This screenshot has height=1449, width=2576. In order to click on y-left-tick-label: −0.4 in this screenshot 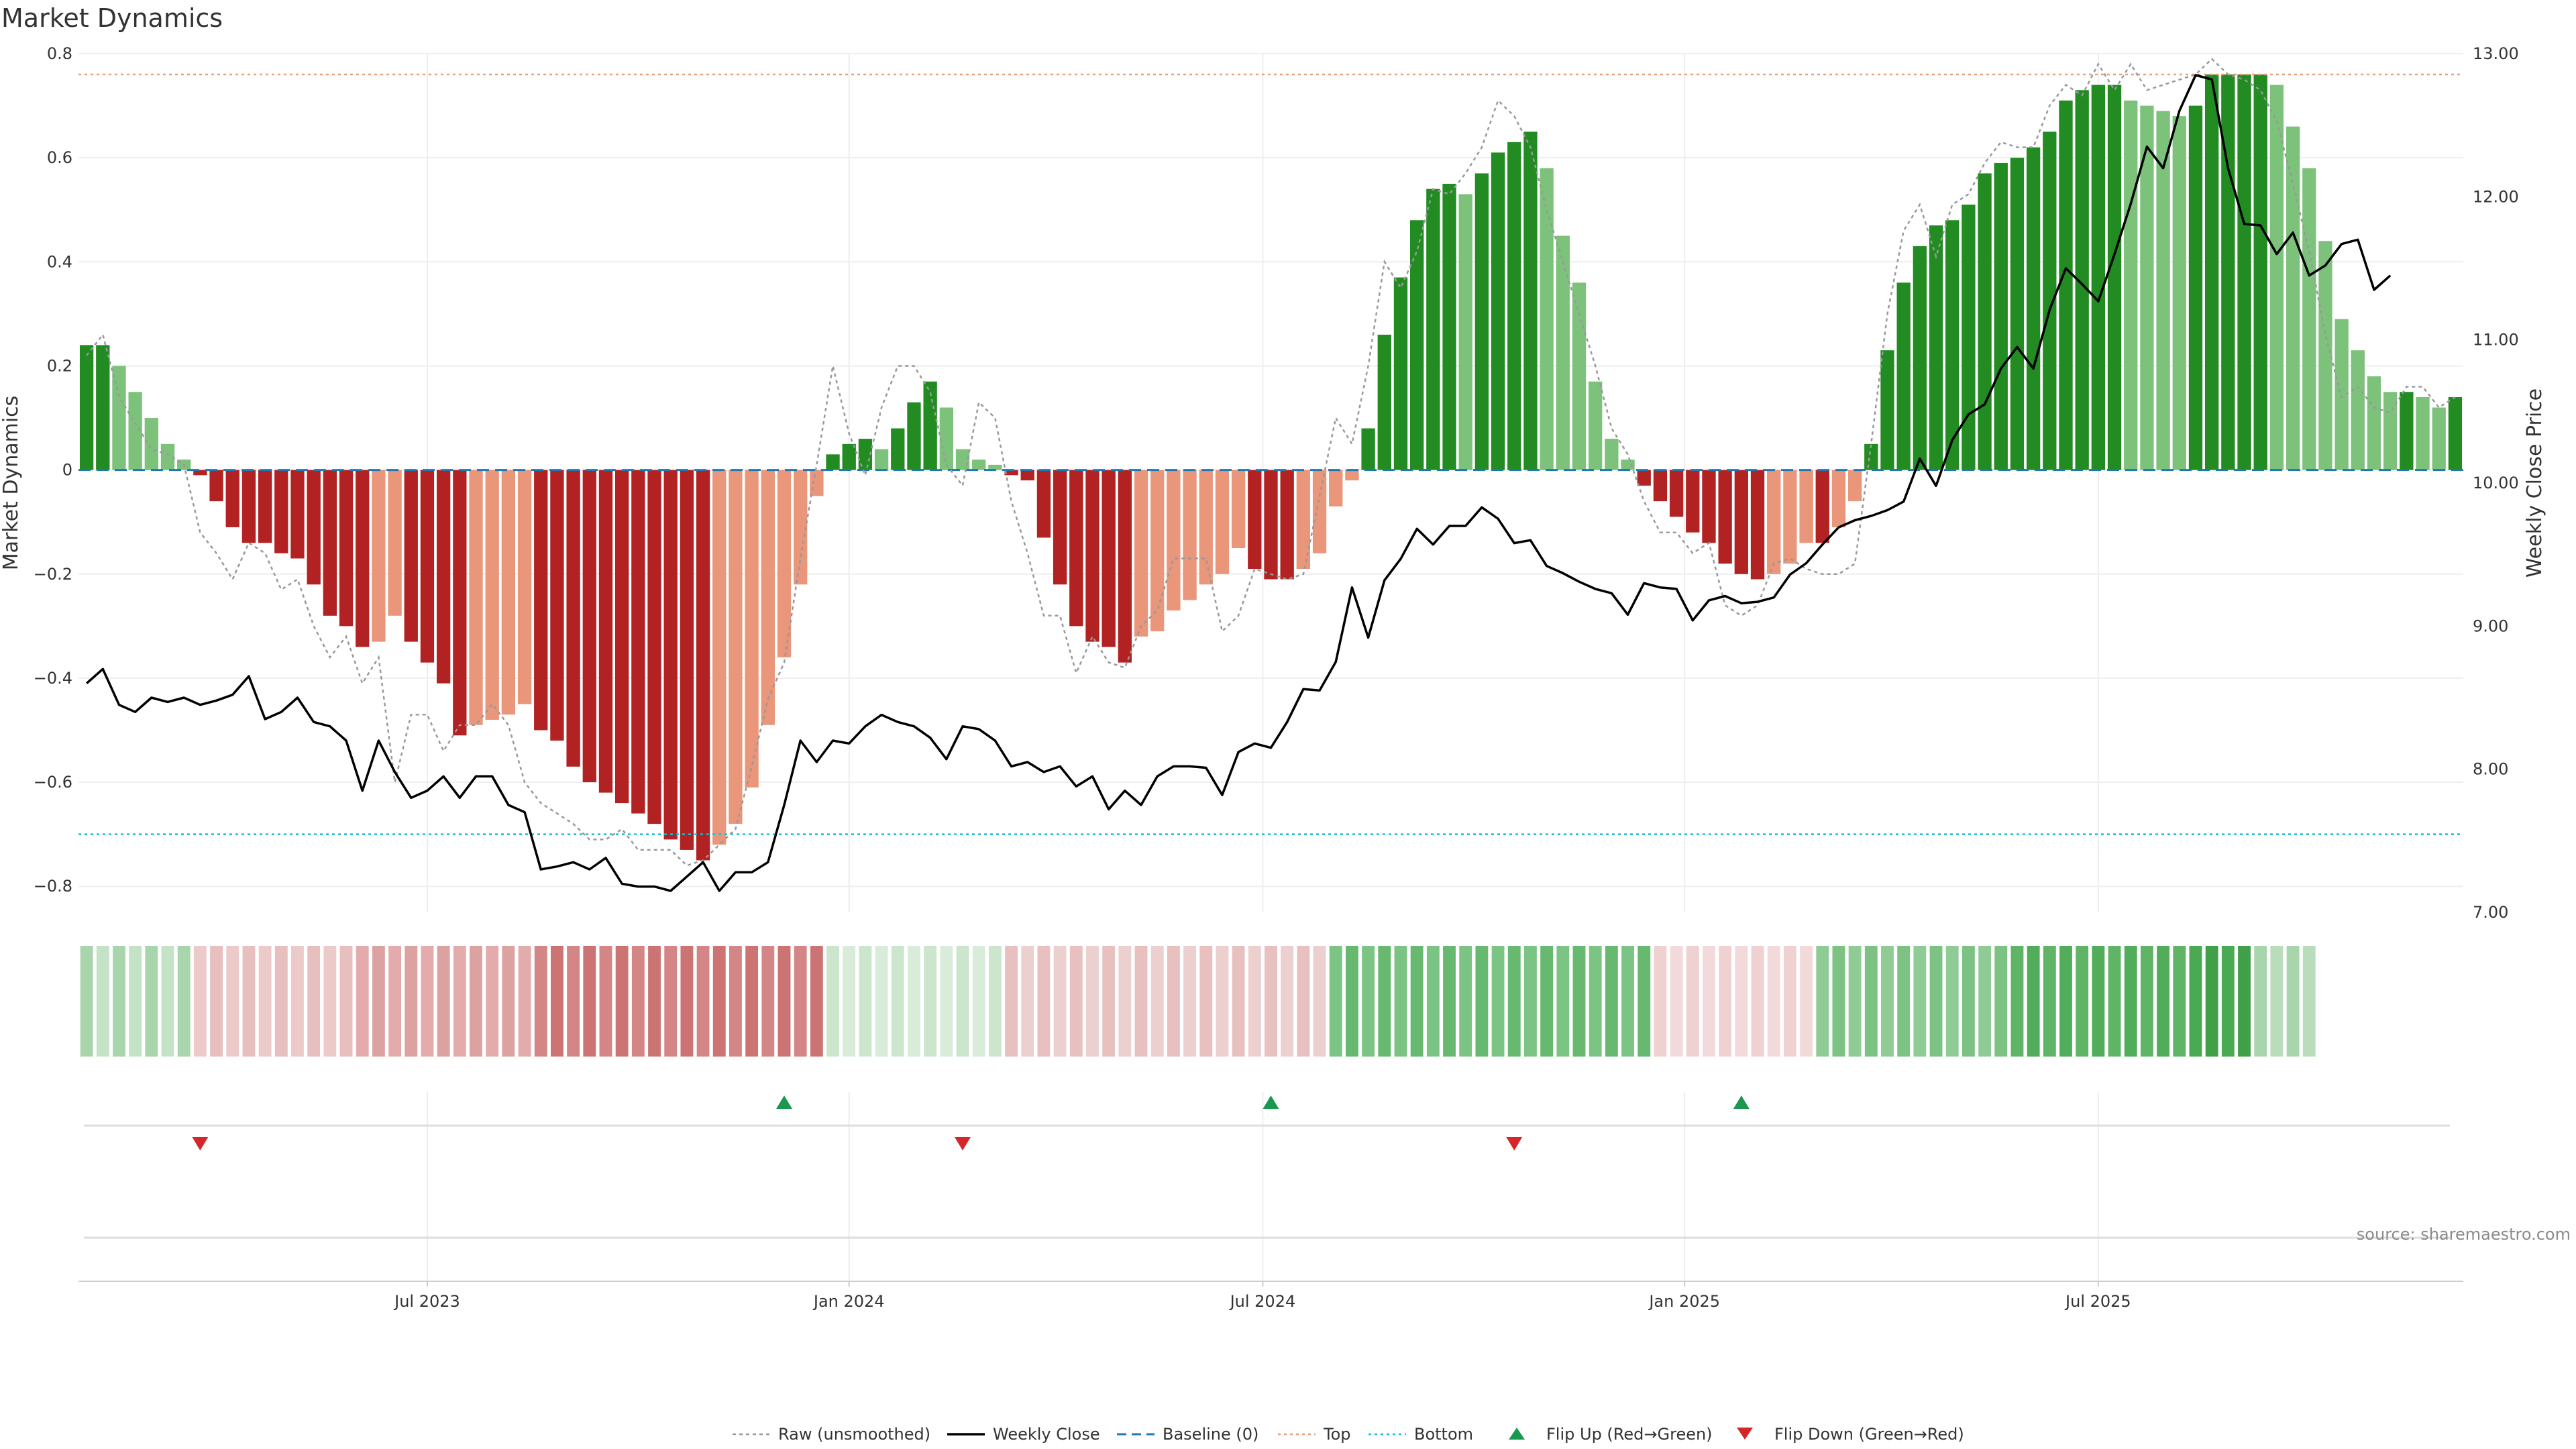, I will do `click(53, 678)`.